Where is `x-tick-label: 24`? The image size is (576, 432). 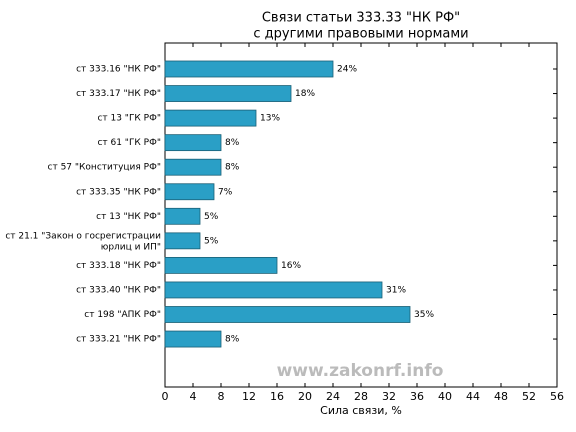 x-tick-label: 24 is located at coordinates (333, 396).